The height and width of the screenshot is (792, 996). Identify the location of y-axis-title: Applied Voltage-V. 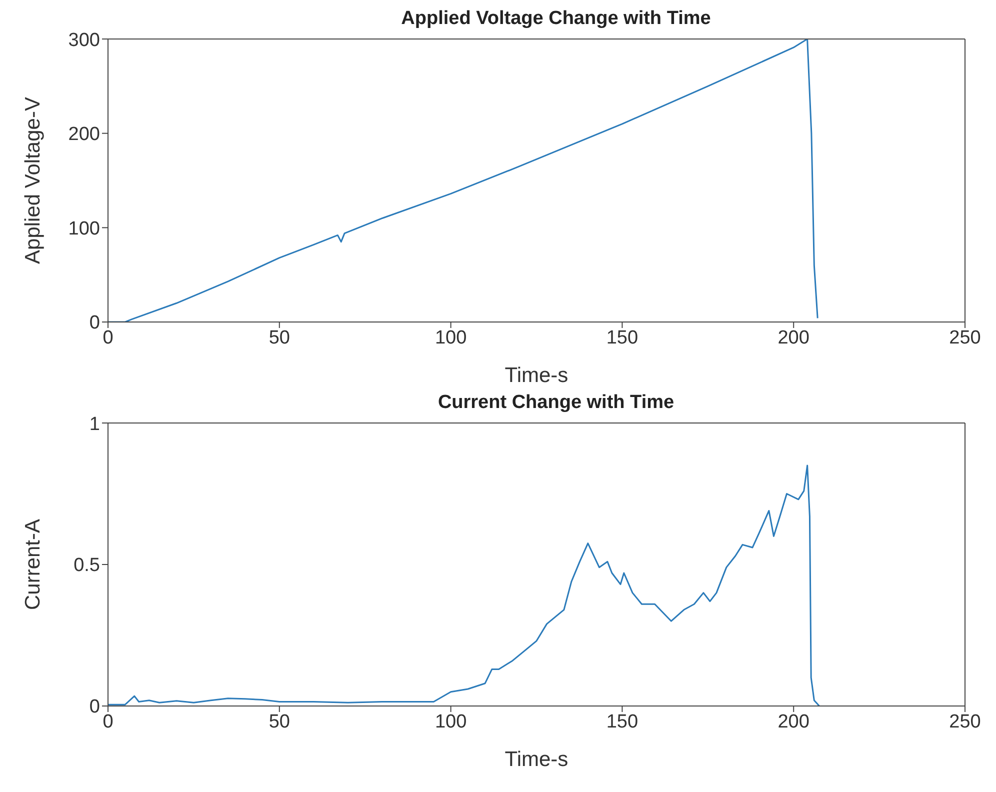
(32, 180).